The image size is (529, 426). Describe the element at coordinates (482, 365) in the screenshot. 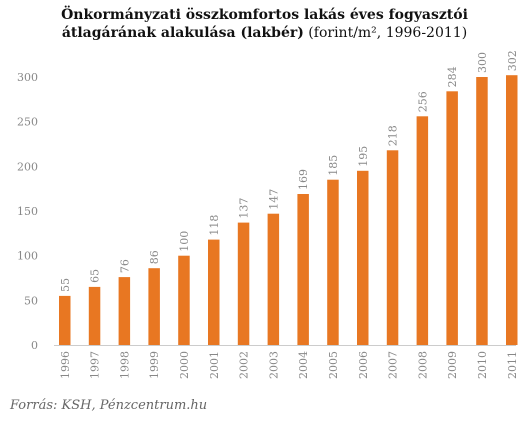

I see `x-tick-label: 2010` at that location.